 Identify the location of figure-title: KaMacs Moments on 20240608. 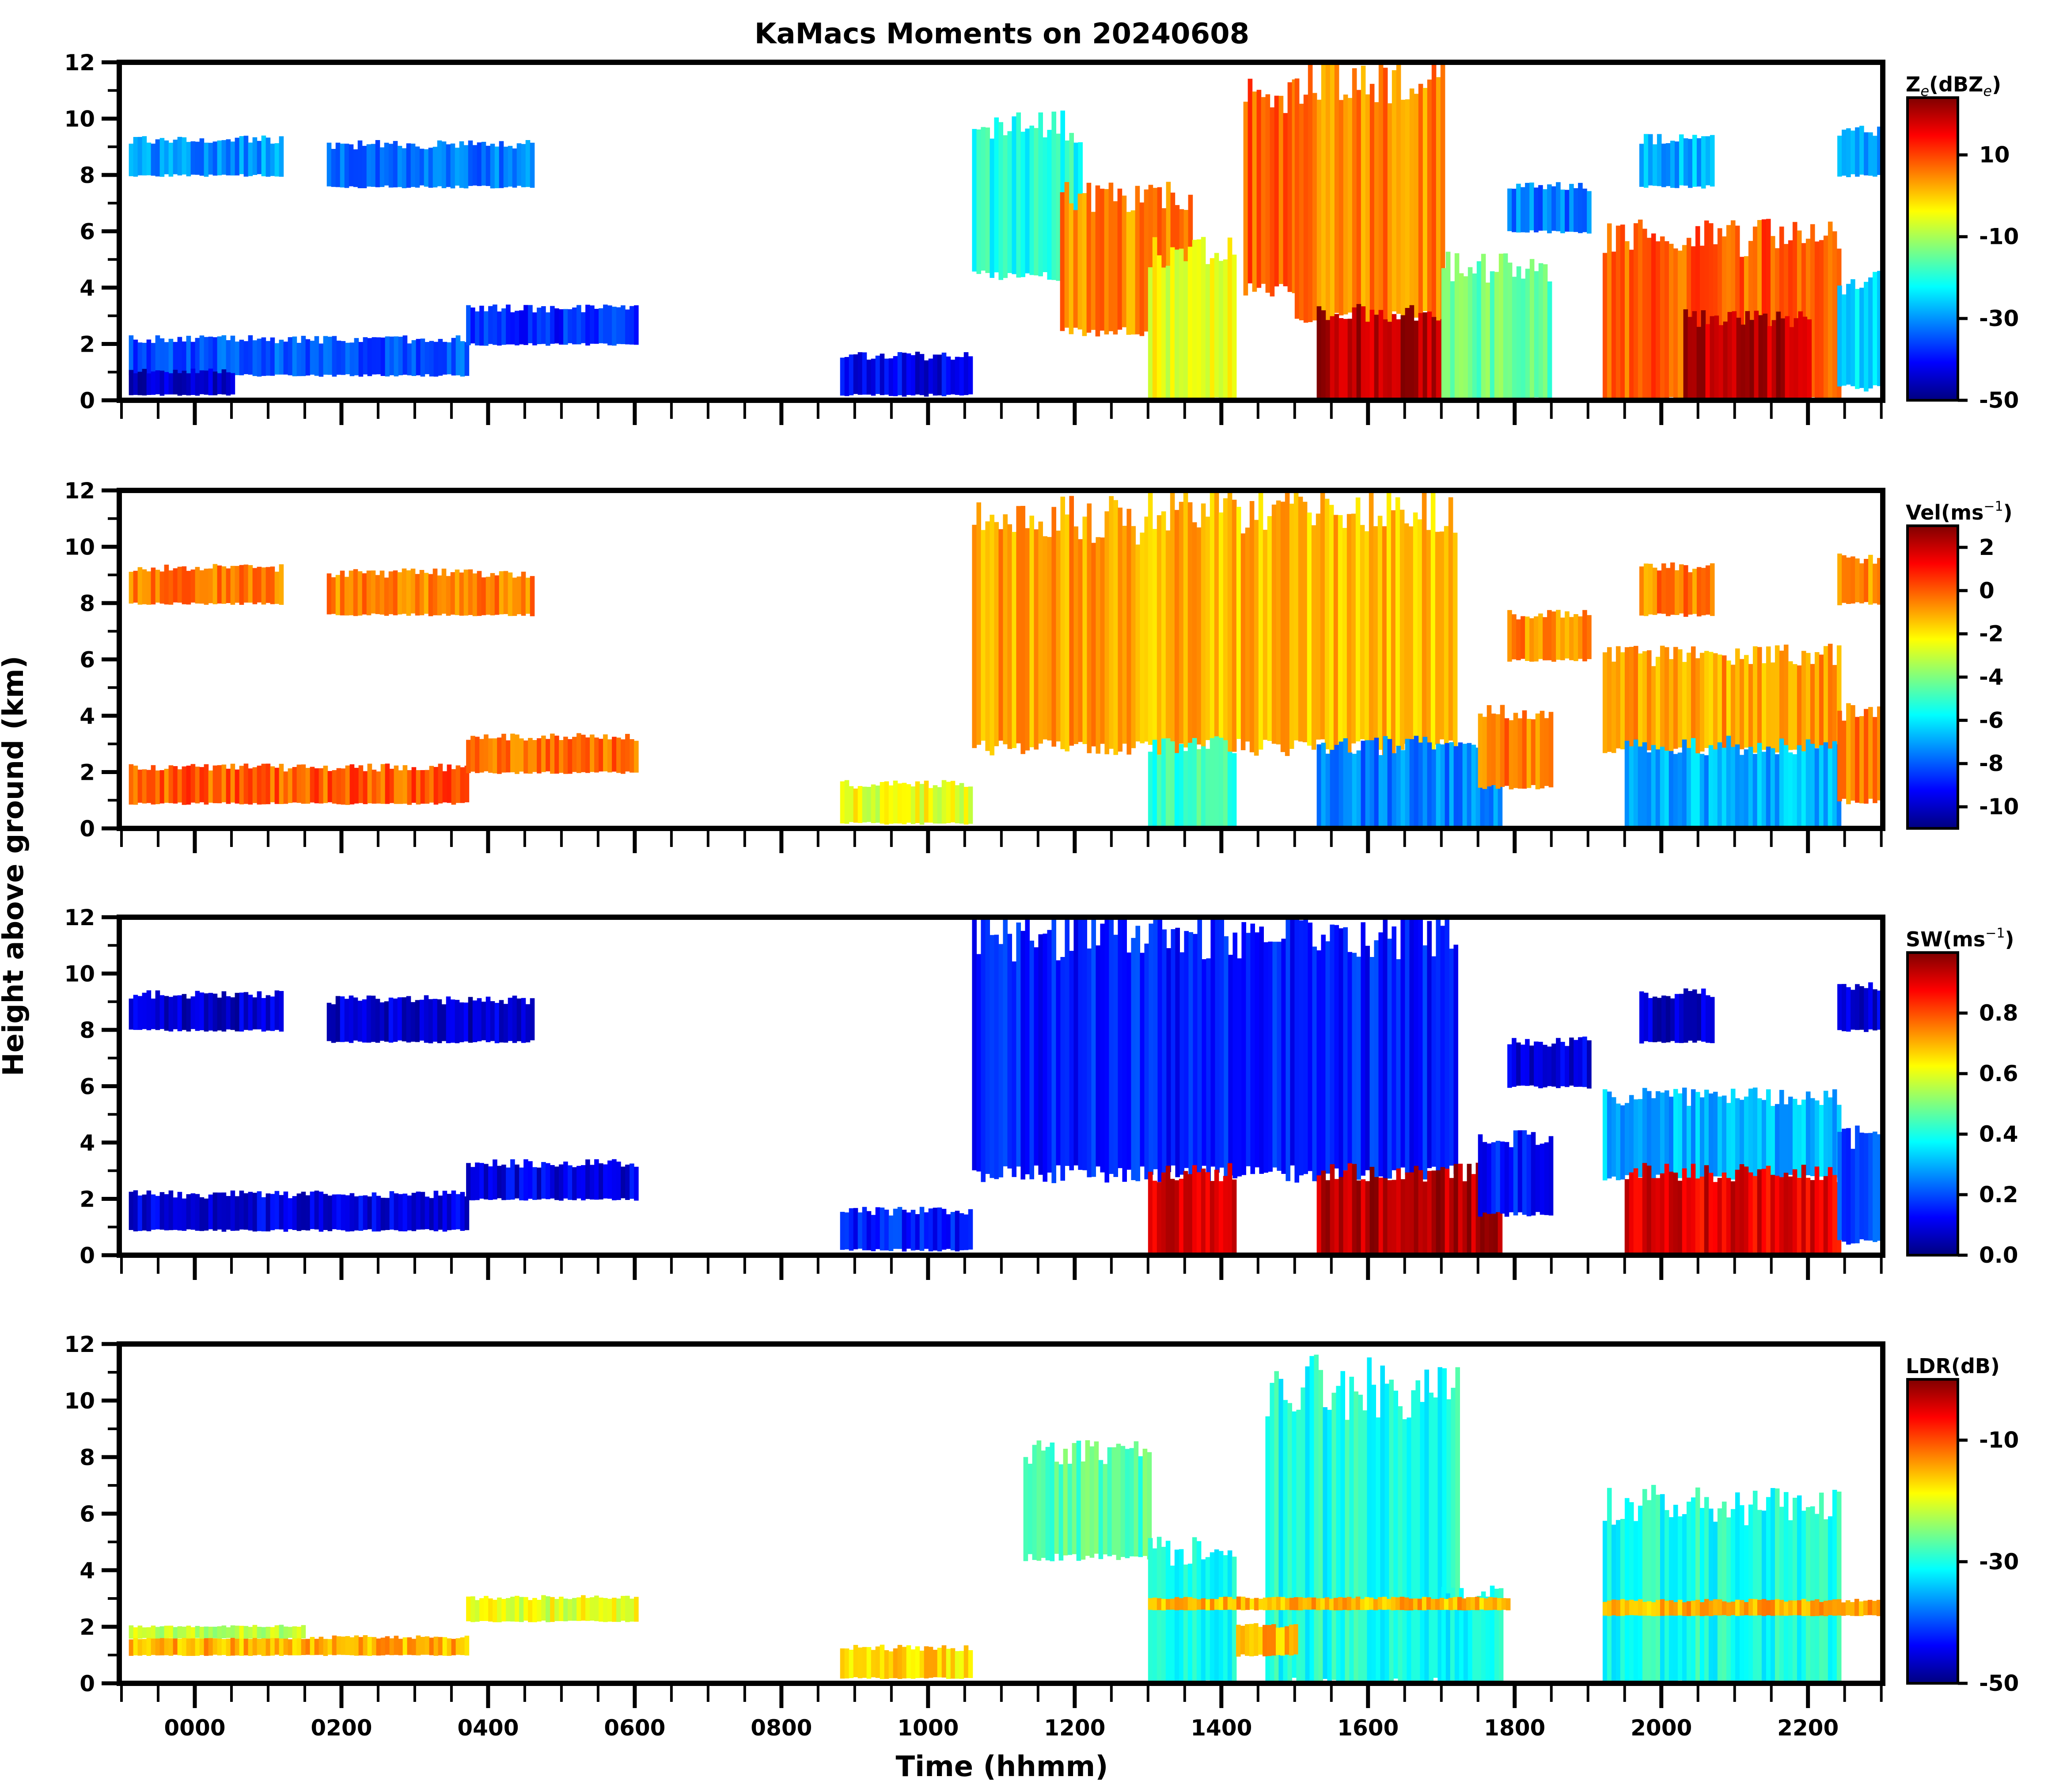
(1002, 34).